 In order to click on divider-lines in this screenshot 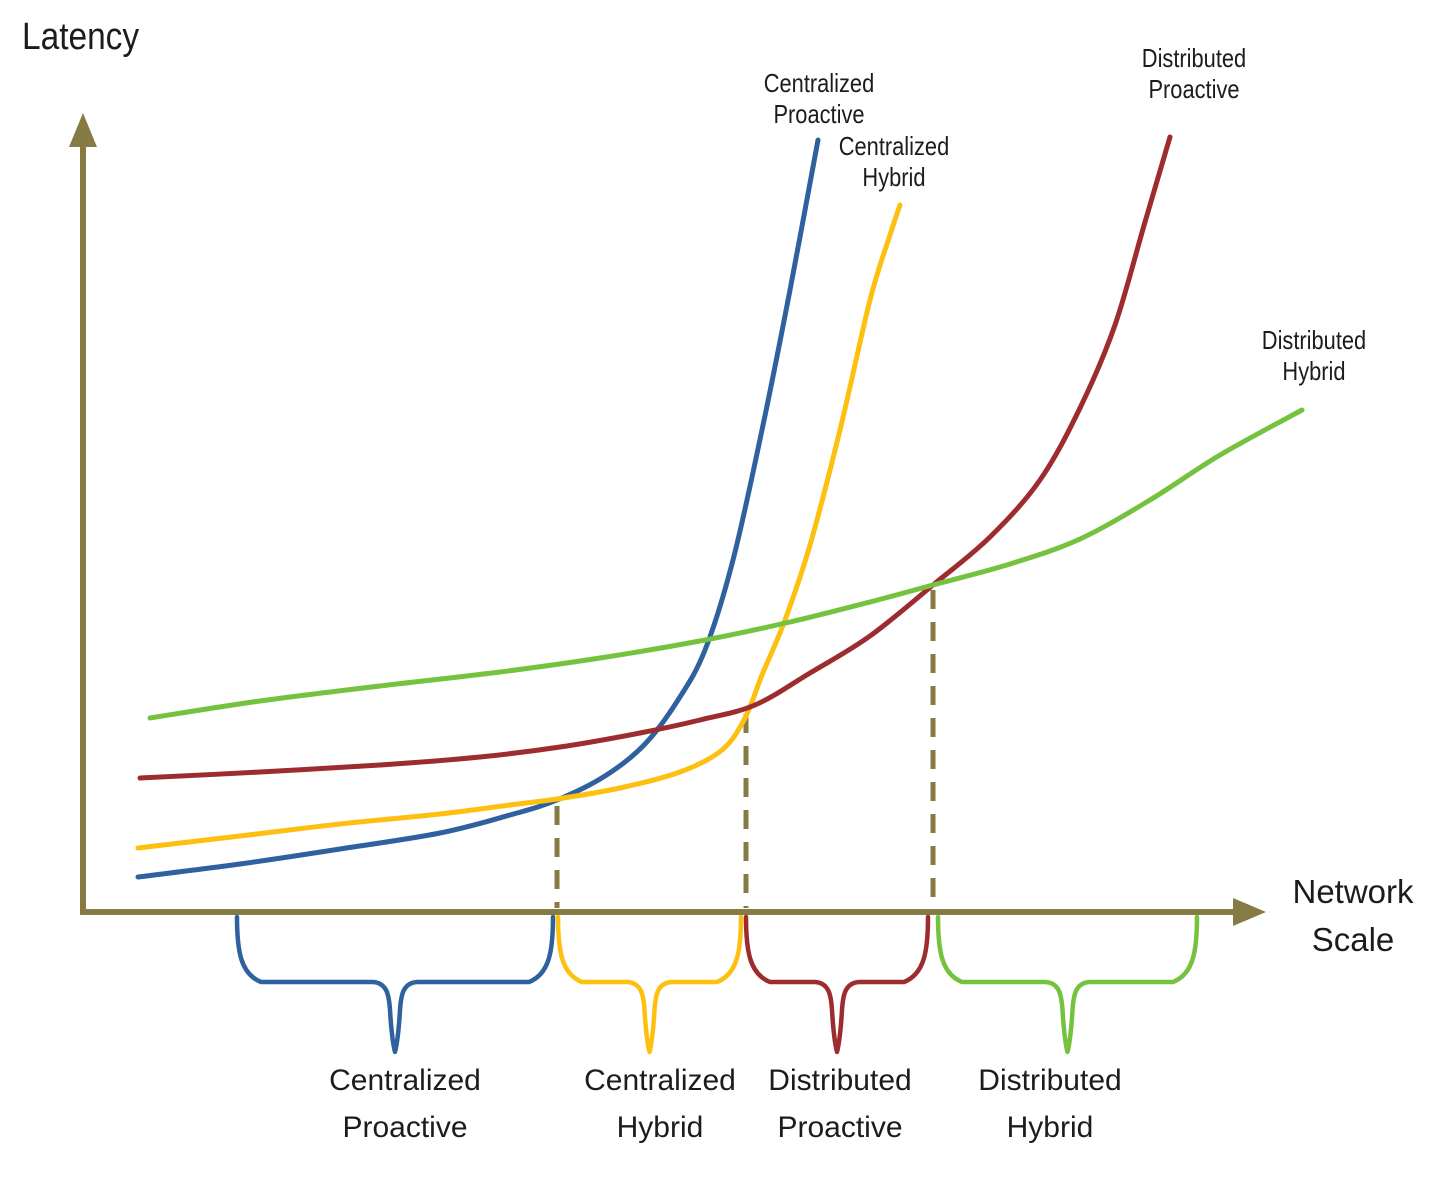, I will do `click(745, 749)`.